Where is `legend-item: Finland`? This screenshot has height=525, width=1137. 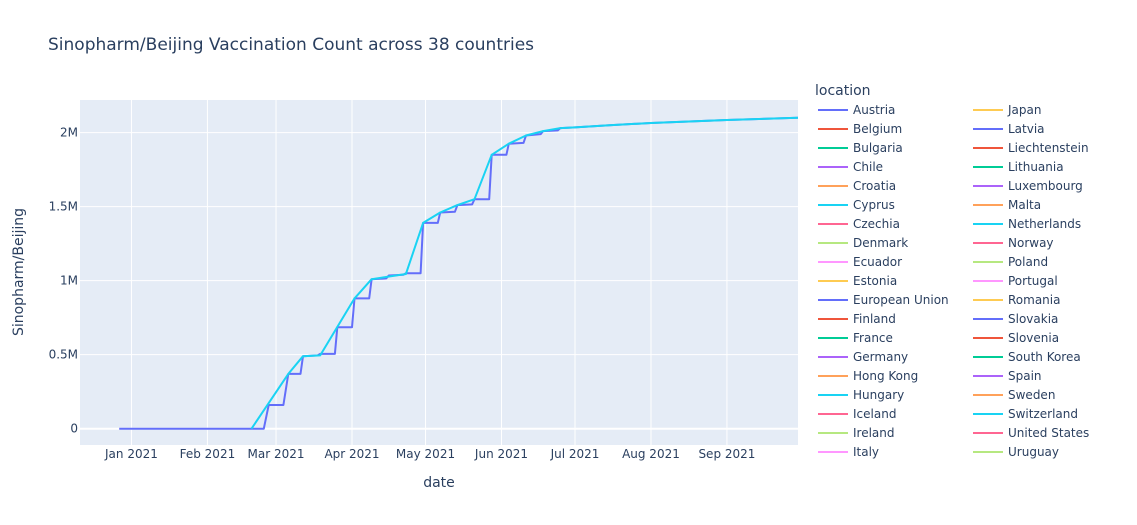 legend-item: Finland is located at coordinates (857, 319).